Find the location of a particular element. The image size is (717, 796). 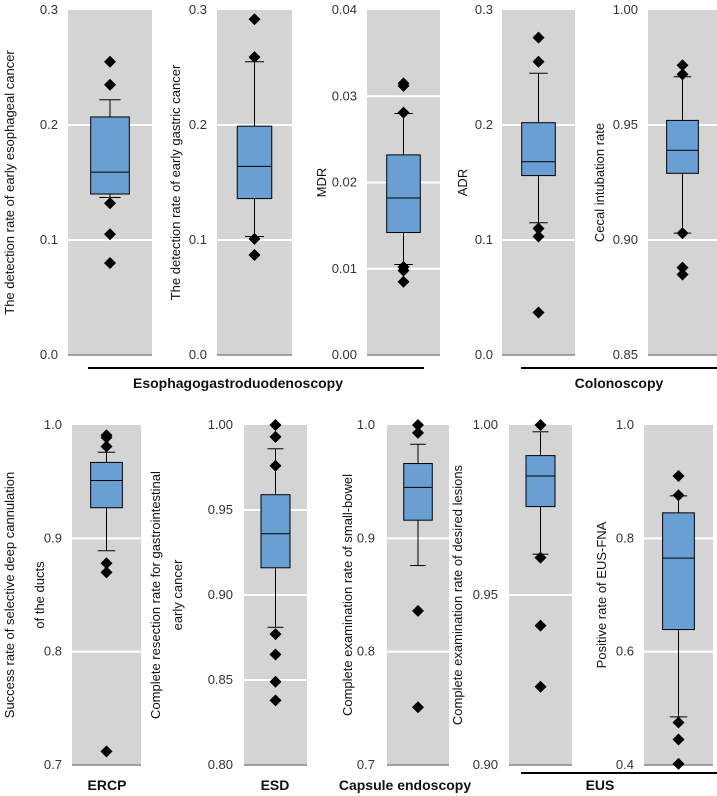

panel-4: 0.0 0.1 0.2 0.3 ADR is located at coordinates (515, 182).